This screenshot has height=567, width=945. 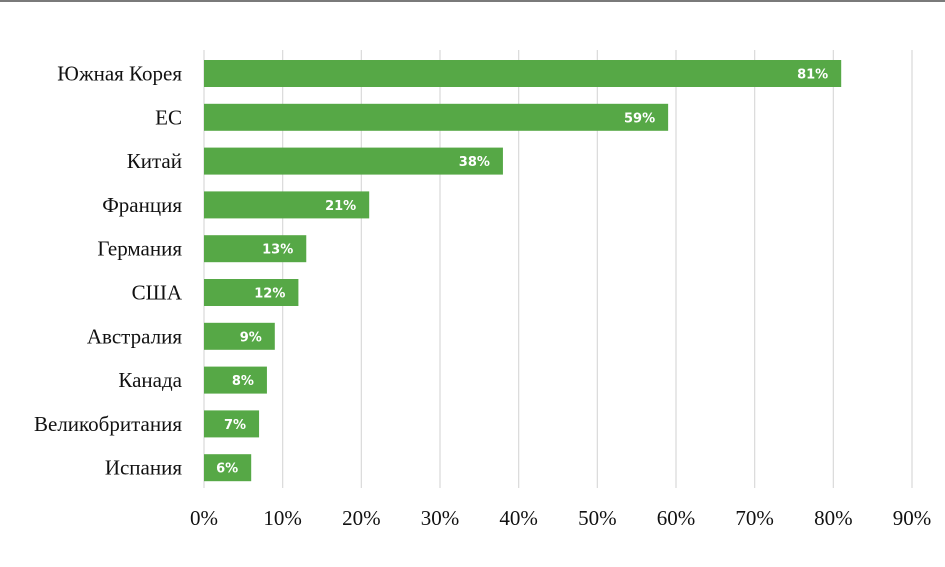 I want to click on x-tick-label: 90%, so click(x=912, y=518).